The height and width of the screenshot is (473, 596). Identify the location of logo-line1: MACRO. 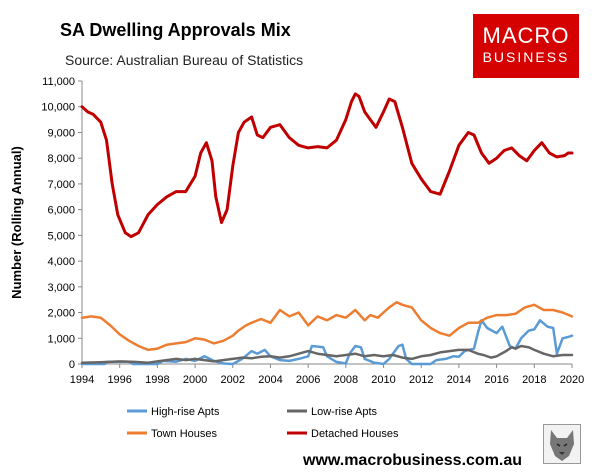
(526, 35).